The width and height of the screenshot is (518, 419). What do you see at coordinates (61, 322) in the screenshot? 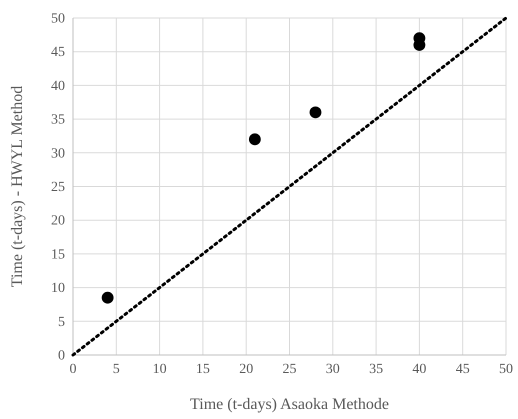
I see `y-tick-label: 5` at bounding box center [61, 322].